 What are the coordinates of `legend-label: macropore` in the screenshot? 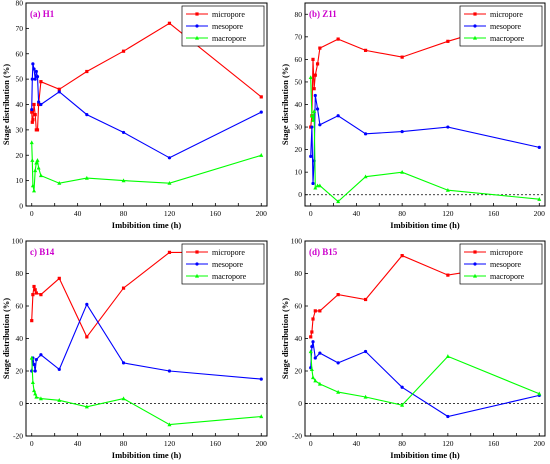 It's located at (229, 276).